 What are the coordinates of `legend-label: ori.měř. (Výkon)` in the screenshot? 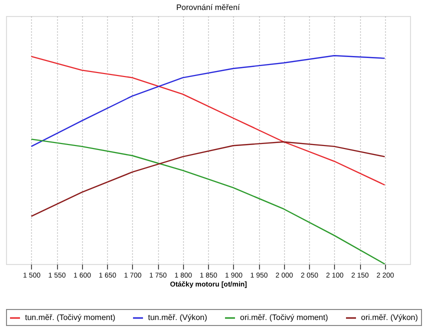 It's located at (389, 317).